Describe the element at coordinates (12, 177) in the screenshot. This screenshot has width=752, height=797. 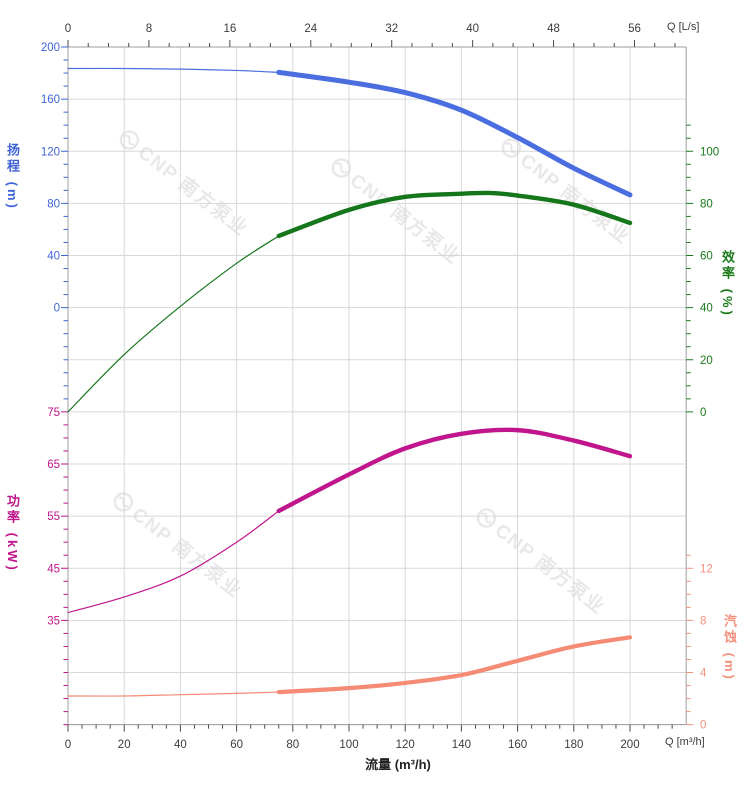
I see `head-axis-title: 扬程 (m)` at that location.